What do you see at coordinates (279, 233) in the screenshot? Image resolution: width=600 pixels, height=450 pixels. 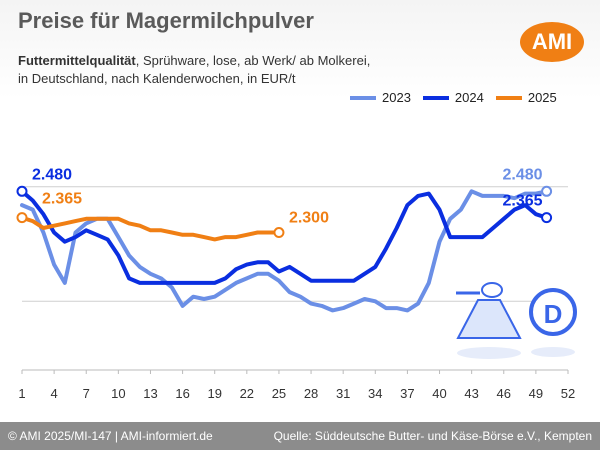 I see `end-marker-2025` at bounding box center [279, 233].